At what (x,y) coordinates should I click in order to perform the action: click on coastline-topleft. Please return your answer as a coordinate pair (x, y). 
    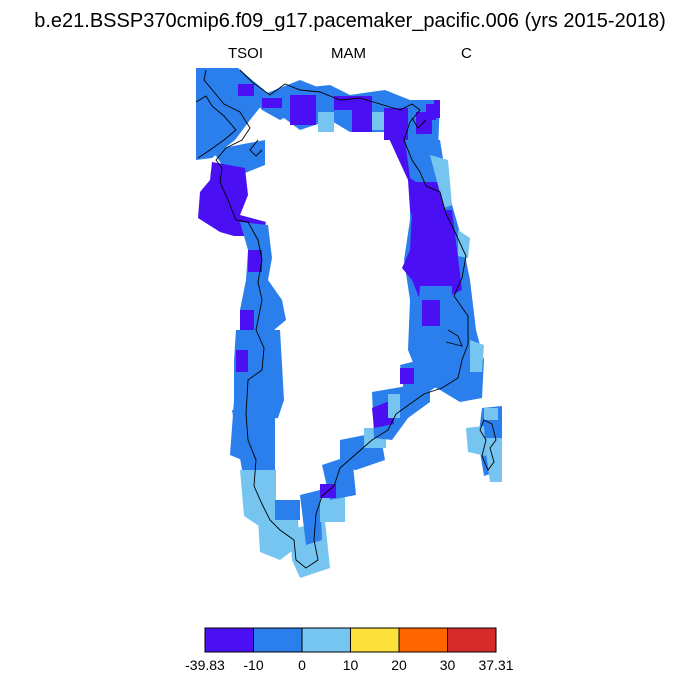
    Looking at the image, I should click on (216, 127).